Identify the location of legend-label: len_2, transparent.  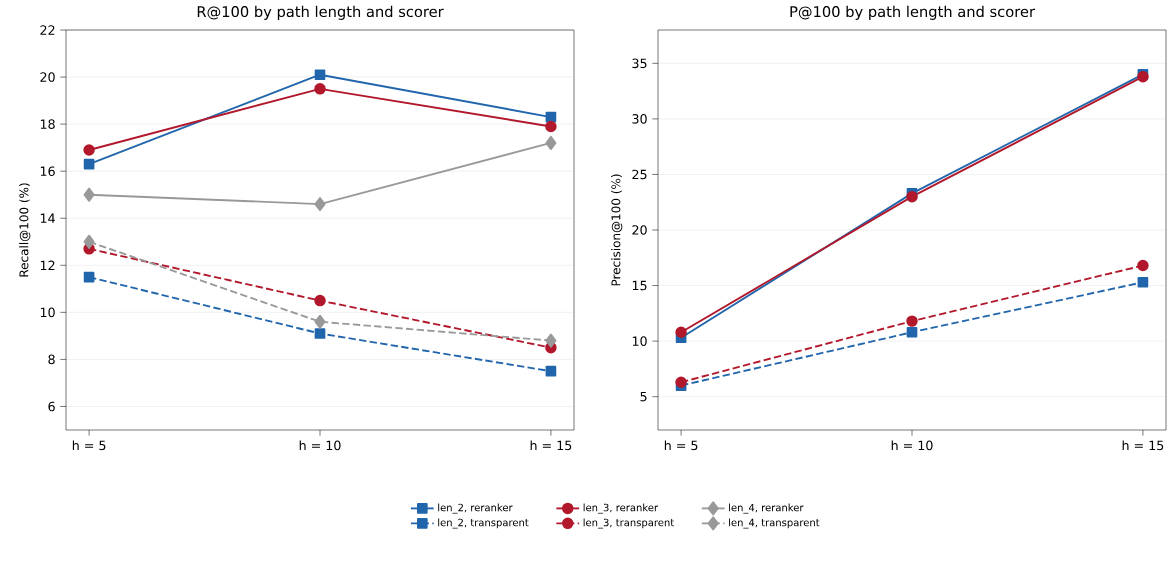
(483, 523).